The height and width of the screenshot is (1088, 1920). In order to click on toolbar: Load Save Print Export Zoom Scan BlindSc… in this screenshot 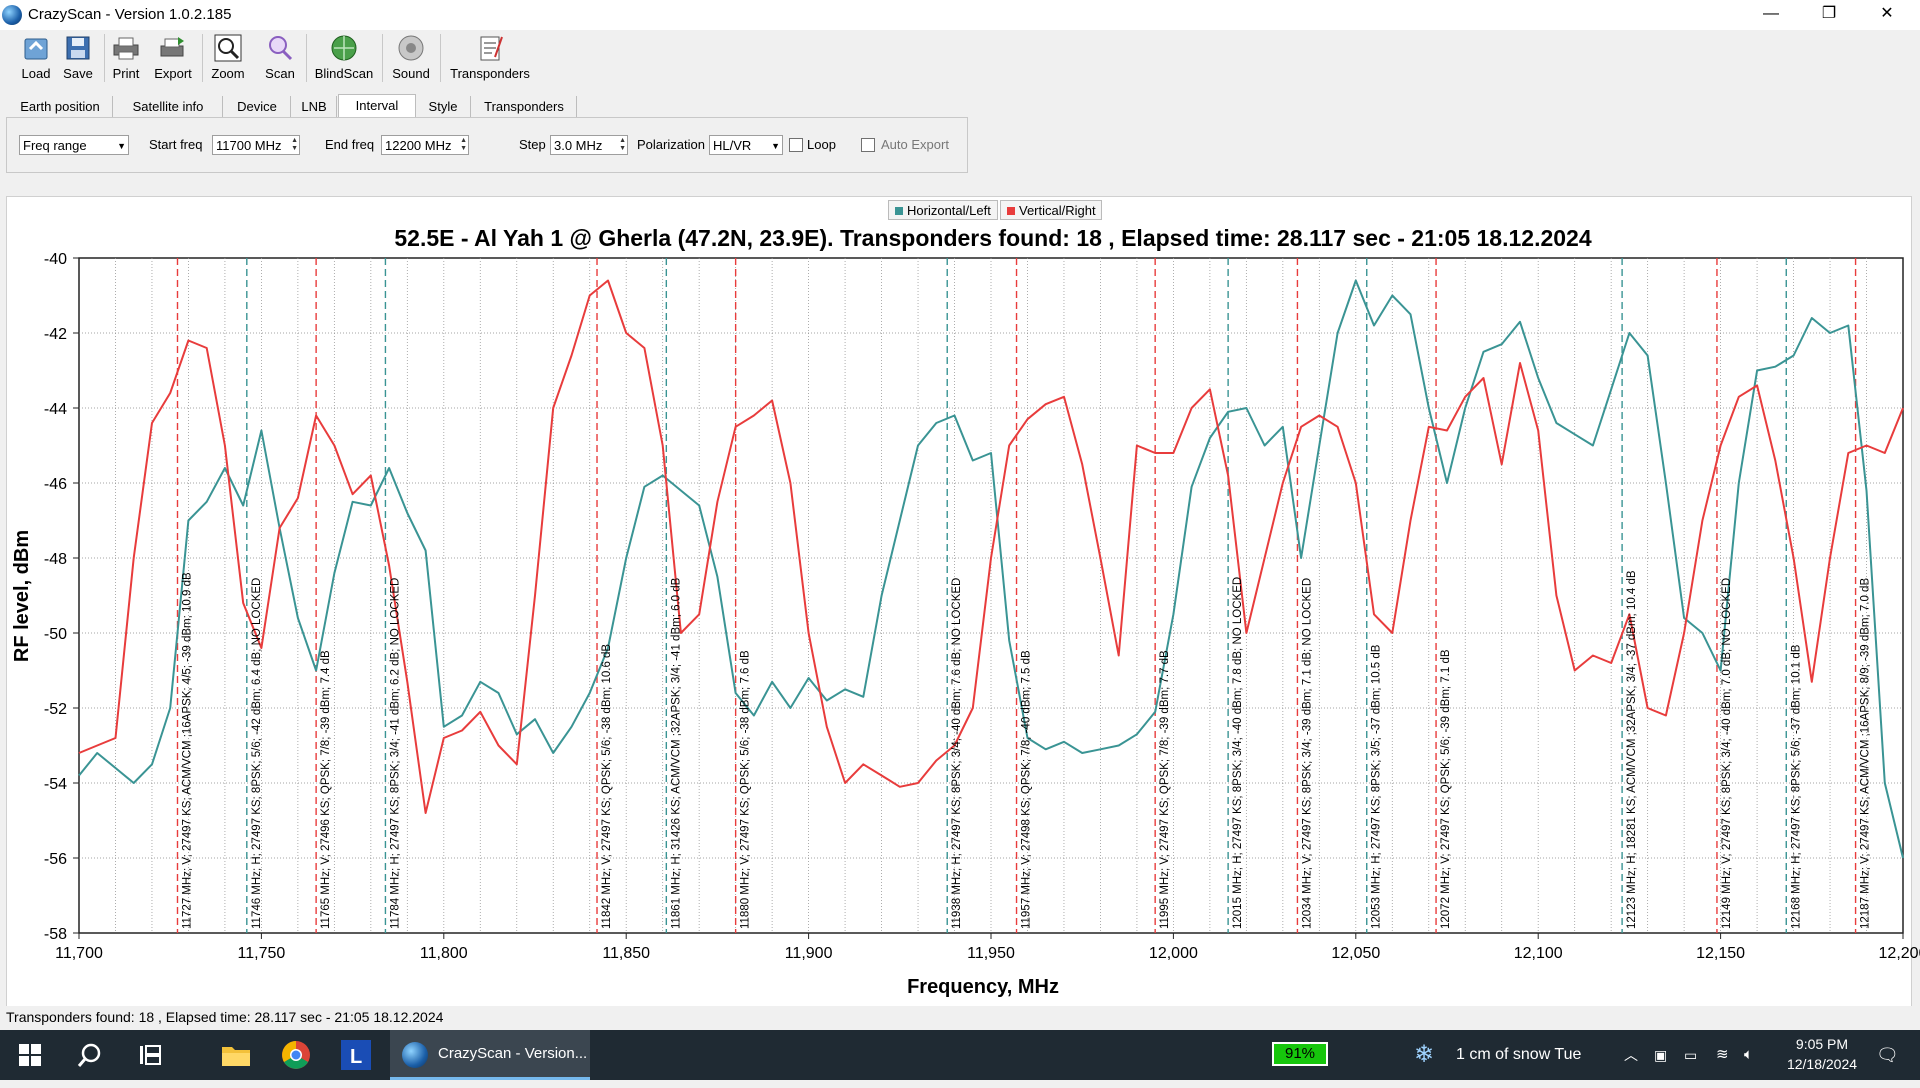, I will do `click(960, 58)`.